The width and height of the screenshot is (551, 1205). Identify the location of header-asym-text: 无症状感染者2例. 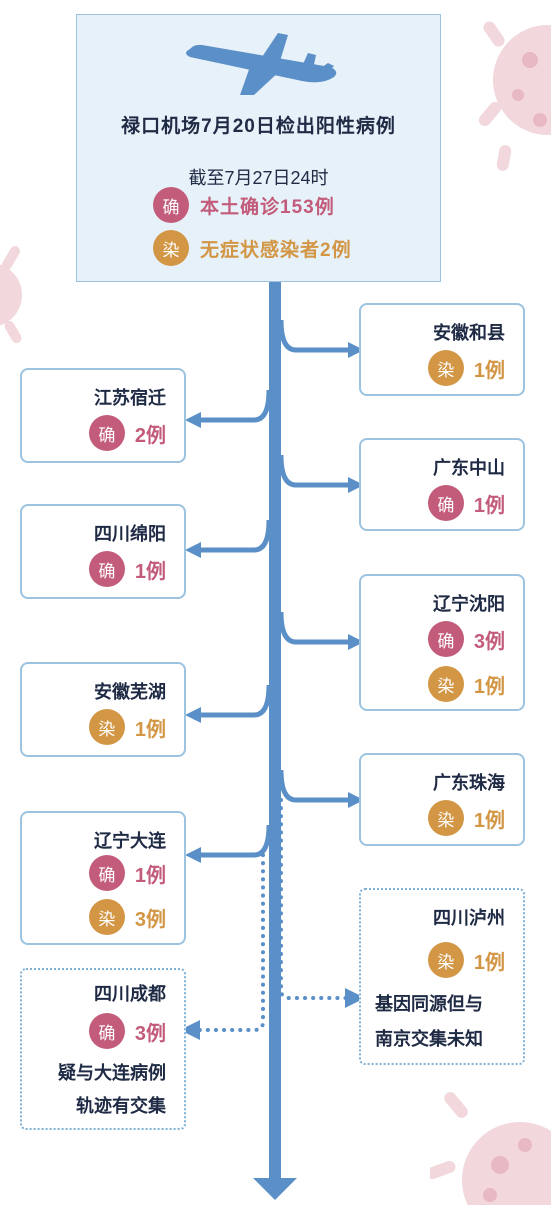
(276, 250).